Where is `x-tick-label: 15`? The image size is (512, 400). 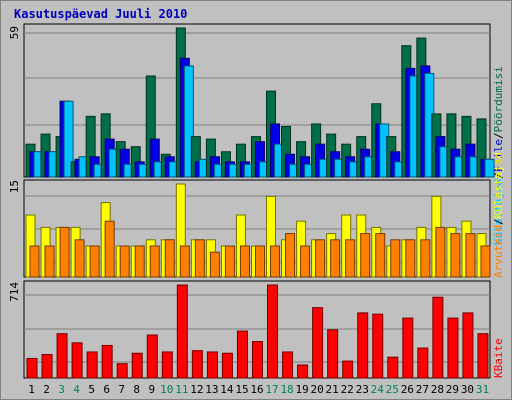 x-tick-label: 15 is located at coordinates (241, 389).